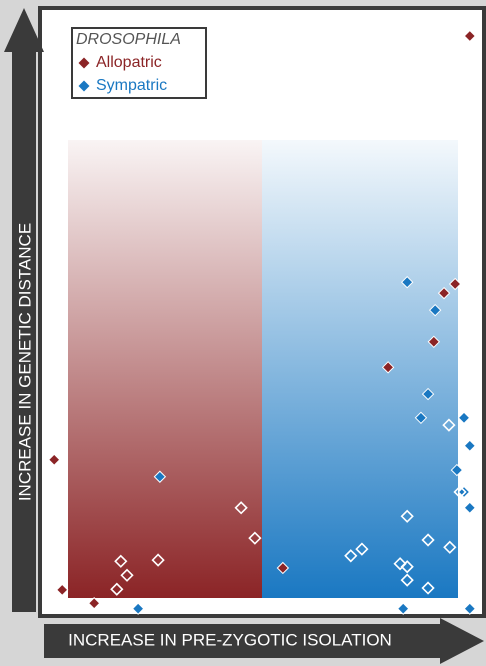 The image size is (486, 666). I want to click on y-axis-label: INCREASE IN GENETIC DISTANCE, so click(24, 362).